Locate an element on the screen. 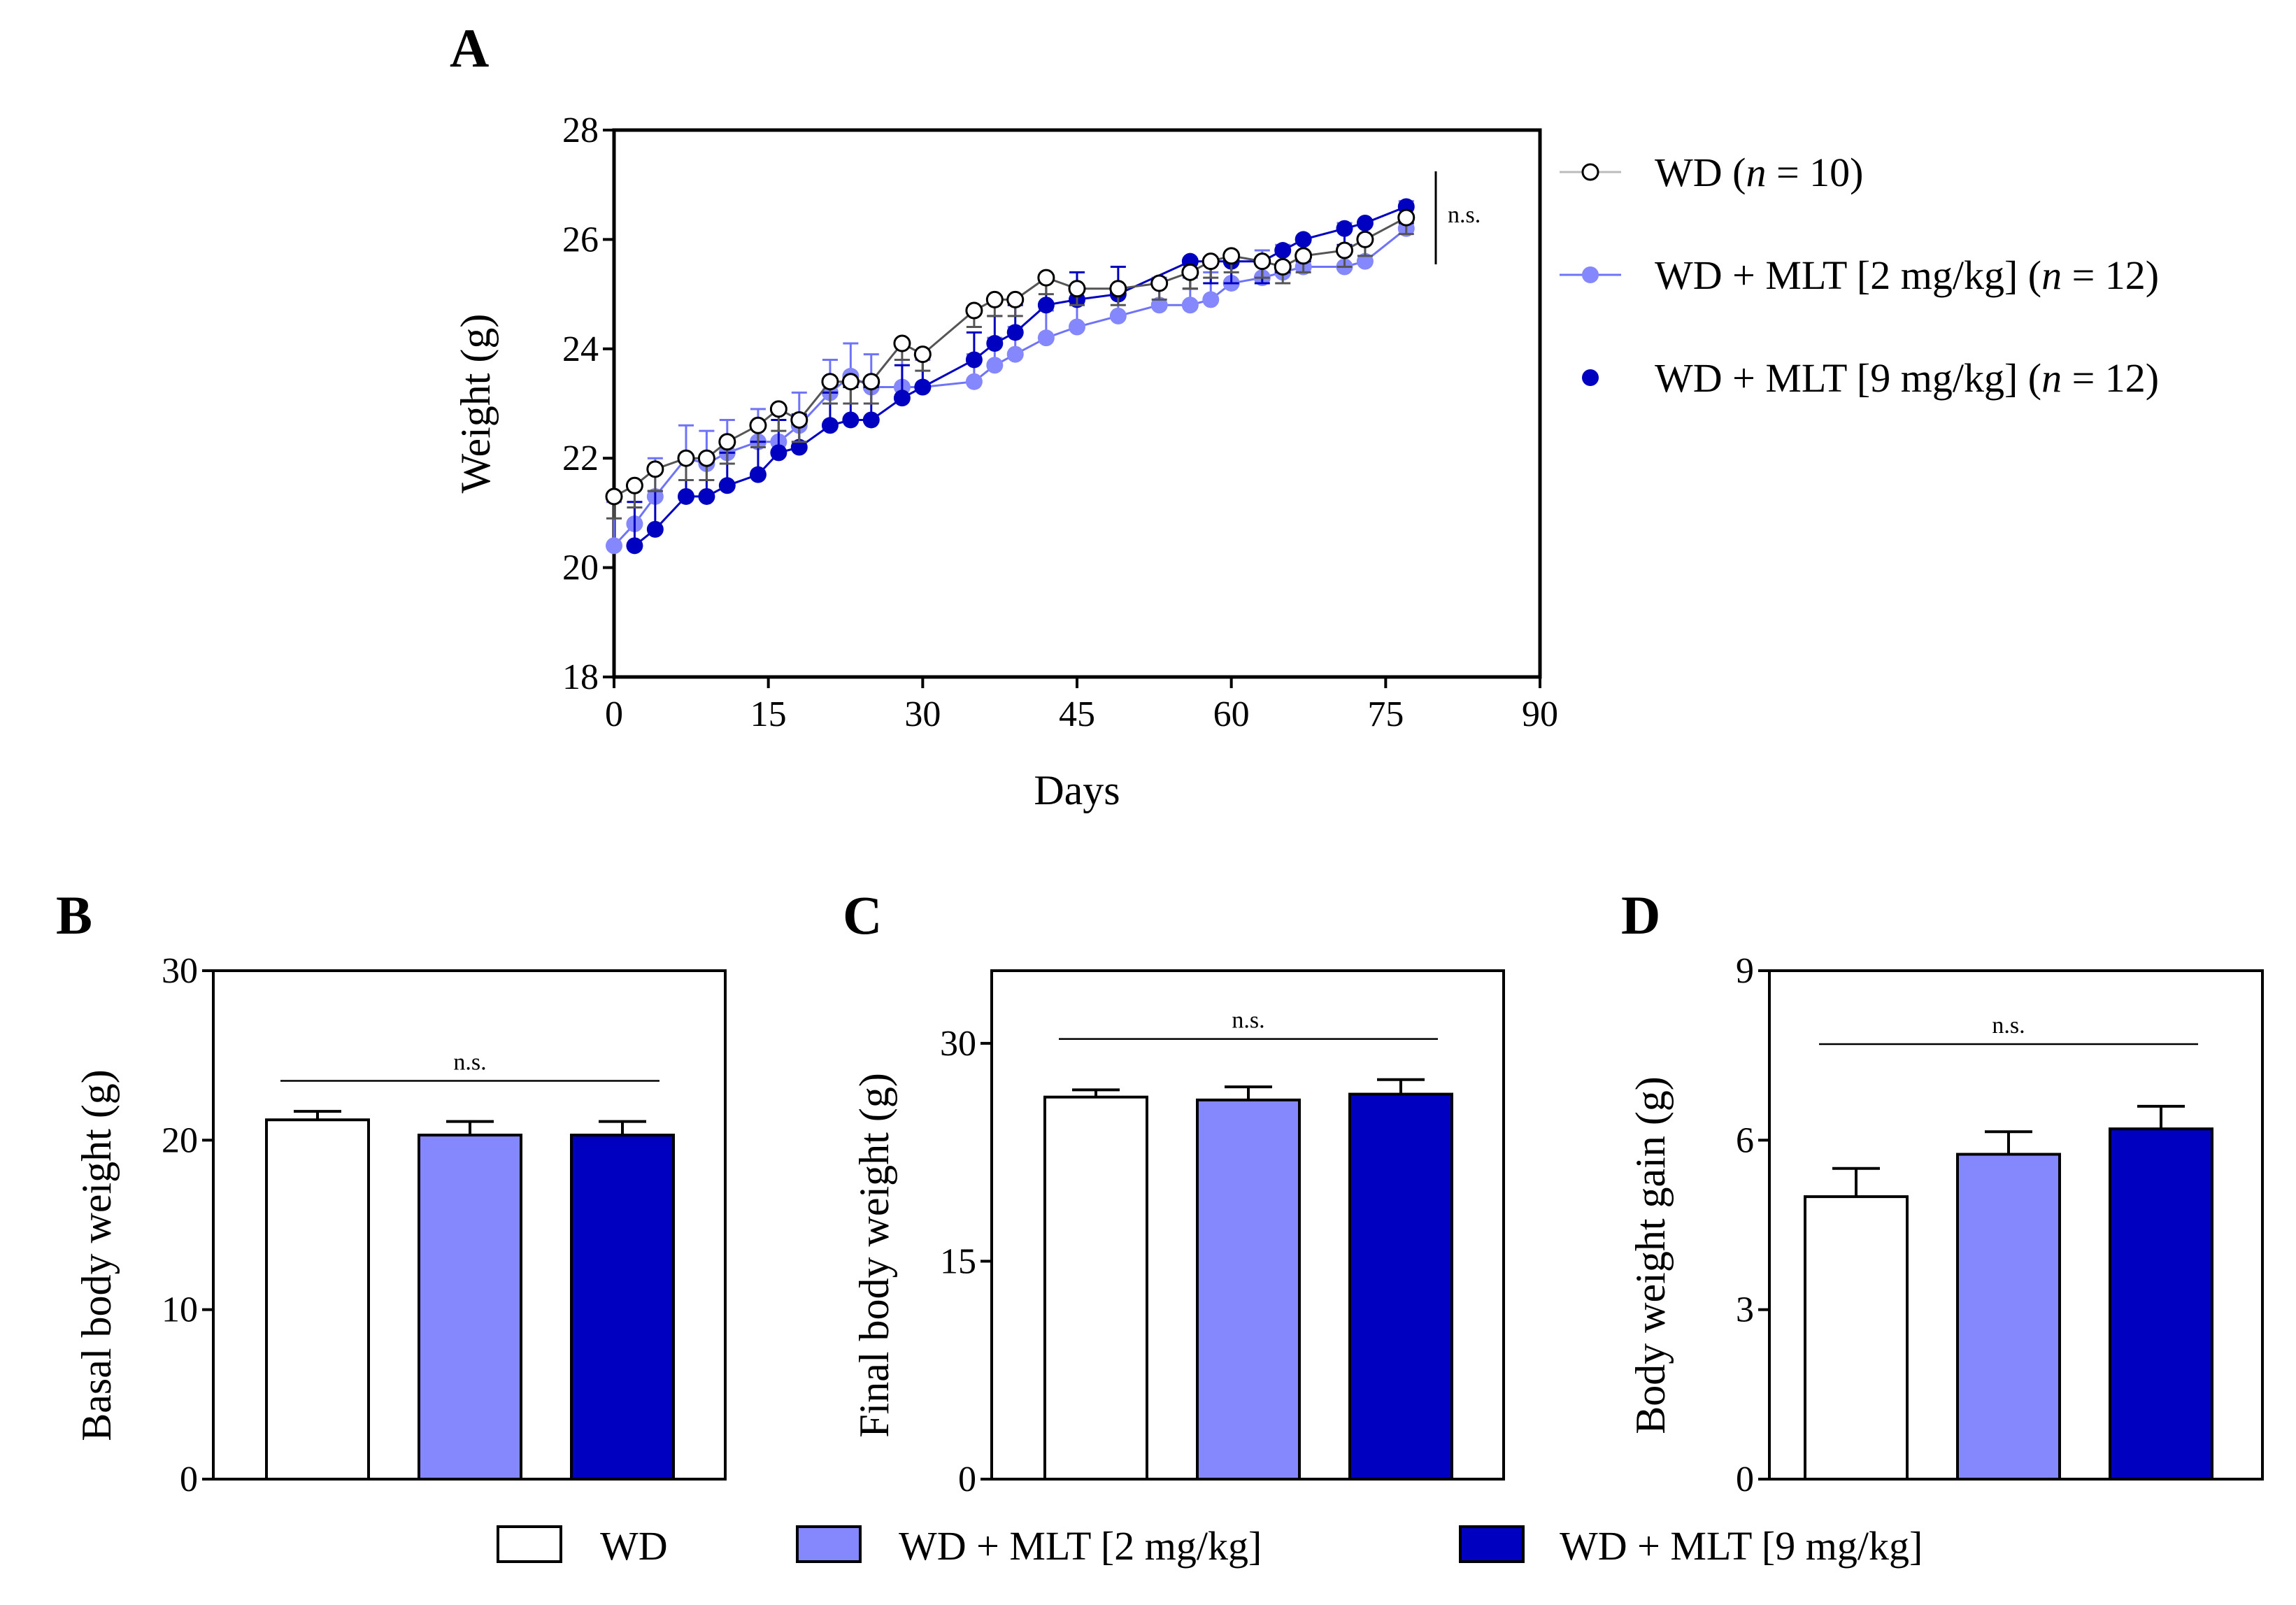 The image size is (2296, 1605). panel-a-y-axis-label: Weight (g) is located at coordinates (475, 404).